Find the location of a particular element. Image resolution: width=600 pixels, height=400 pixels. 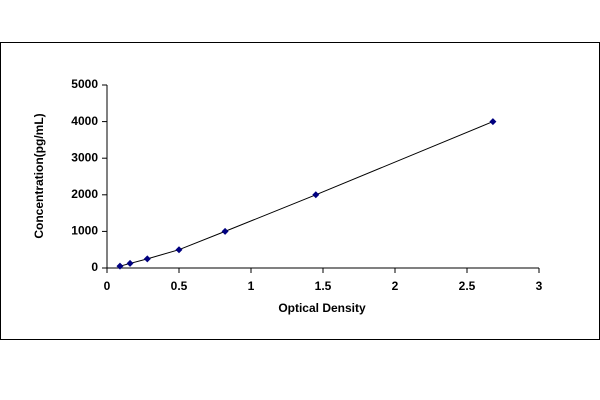

x-tick-label: 1.5 is located at coordinates (323, 286).